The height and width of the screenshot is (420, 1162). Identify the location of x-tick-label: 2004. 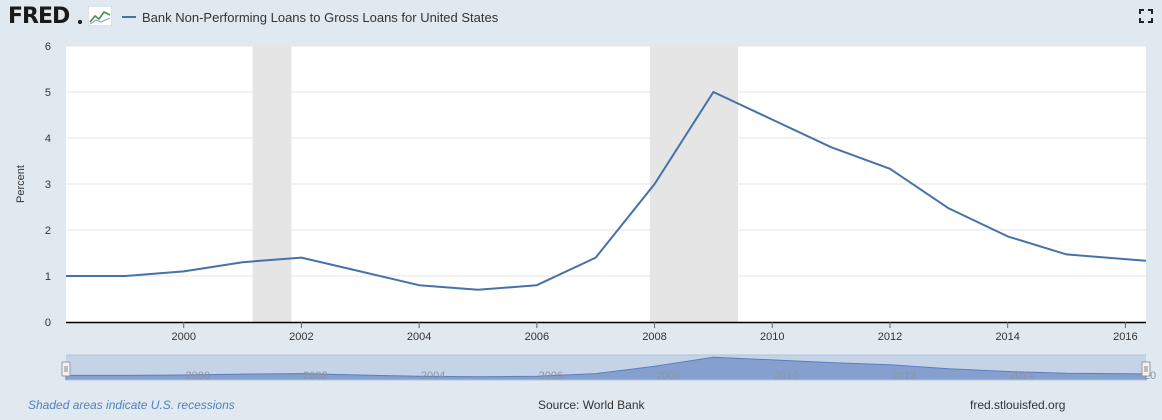
(419, 337).